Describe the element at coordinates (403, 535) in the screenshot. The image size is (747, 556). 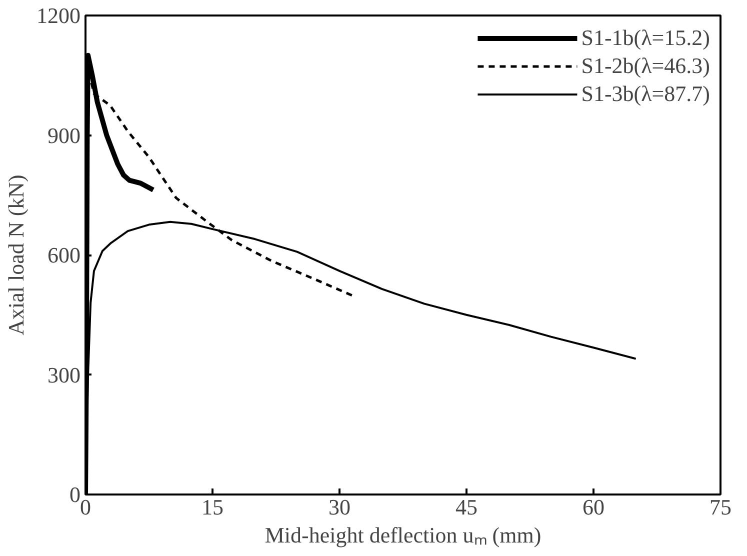
I see `x-axis-title: Mid-height deflection uₘ (mm)` at that location.